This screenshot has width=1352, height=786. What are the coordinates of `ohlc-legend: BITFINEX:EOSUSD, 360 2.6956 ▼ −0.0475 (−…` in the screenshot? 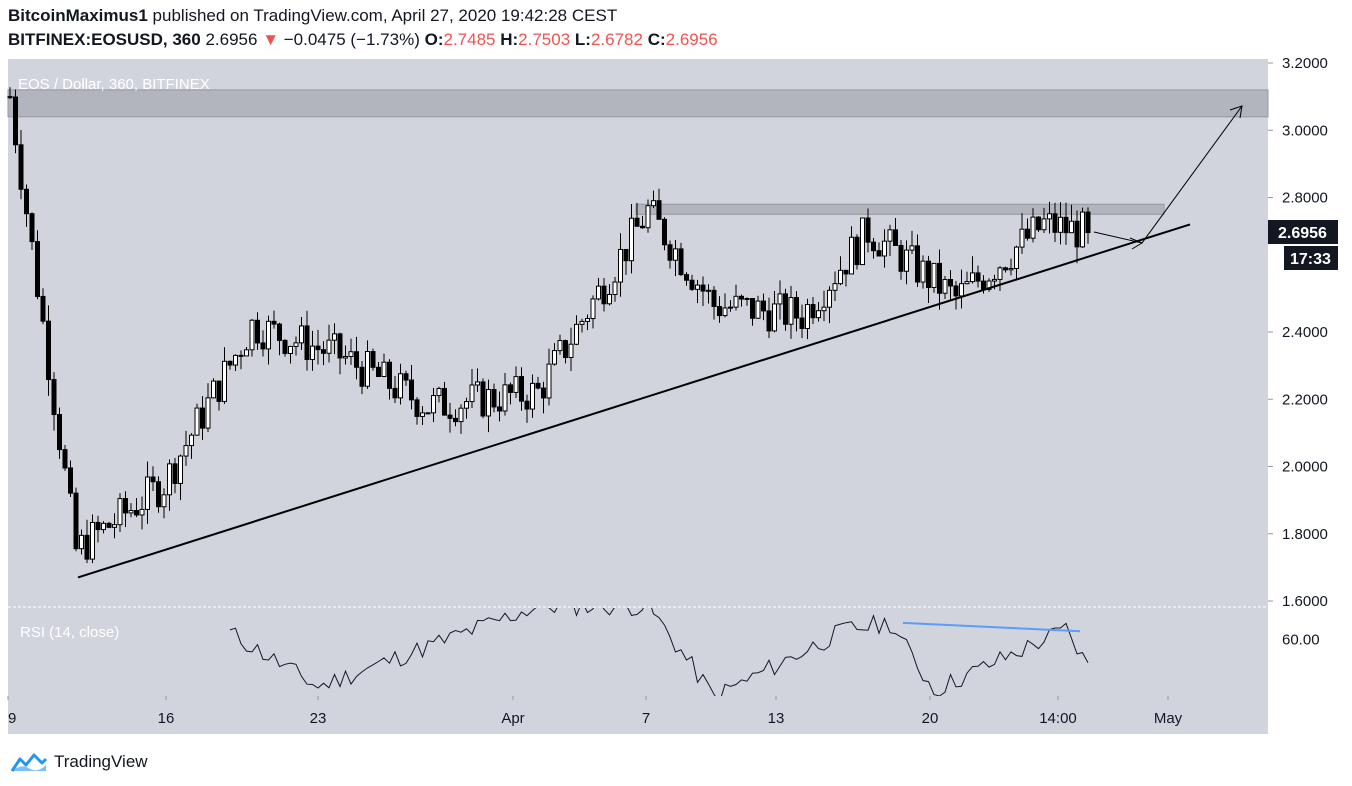 It's located at (363, 40).